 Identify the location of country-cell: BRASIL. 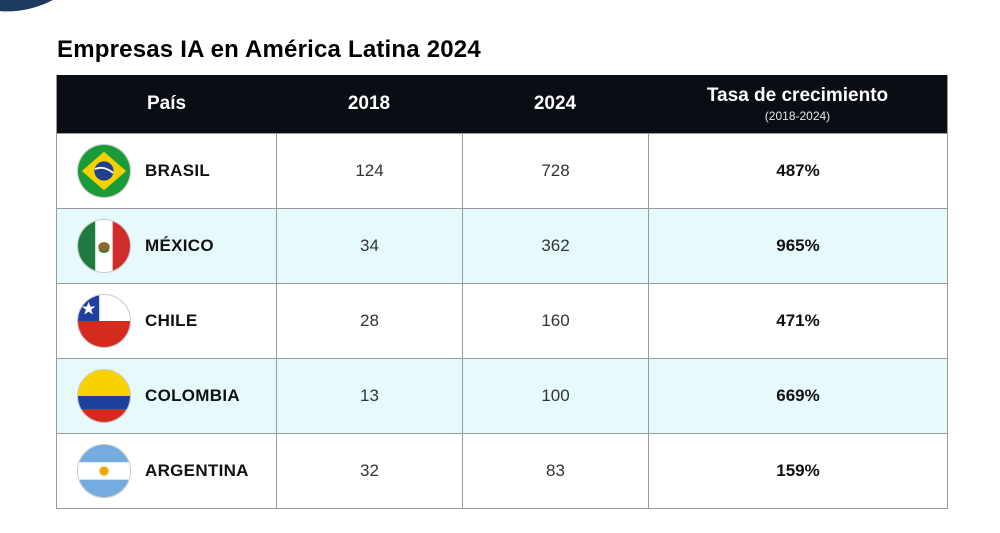
(166, 171).